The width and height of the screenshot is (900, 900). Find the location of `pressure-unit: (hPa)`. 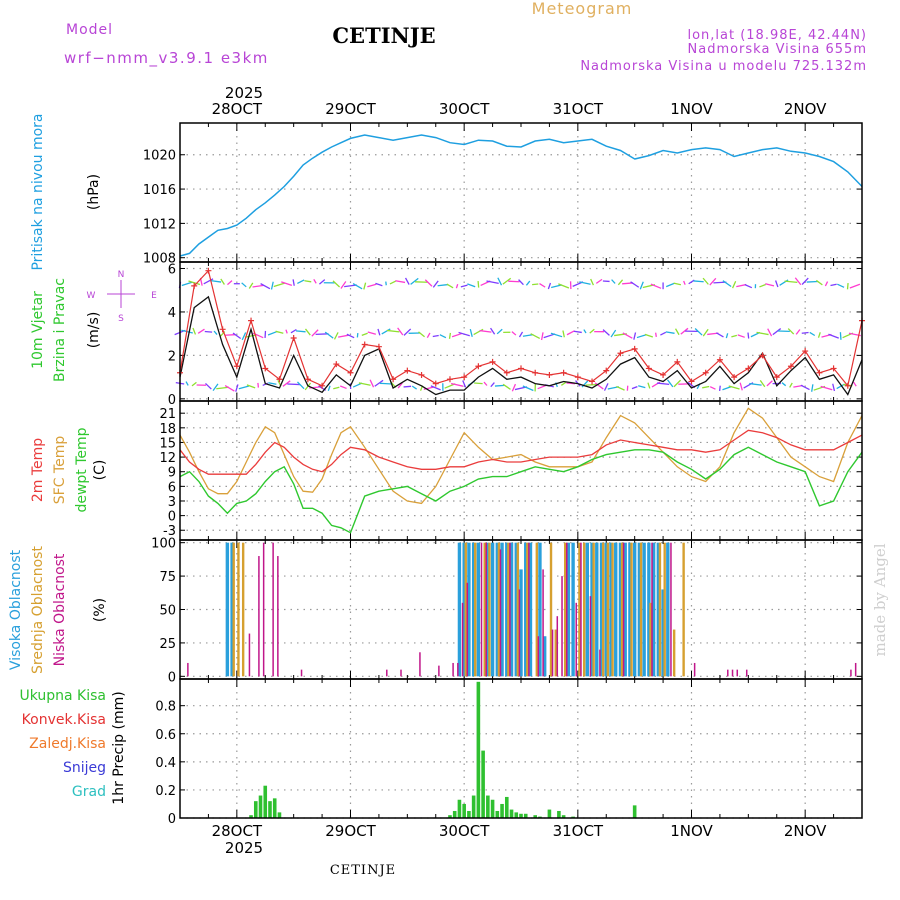

pressure-unit: (hPa) is located at coordinates (94, 192).